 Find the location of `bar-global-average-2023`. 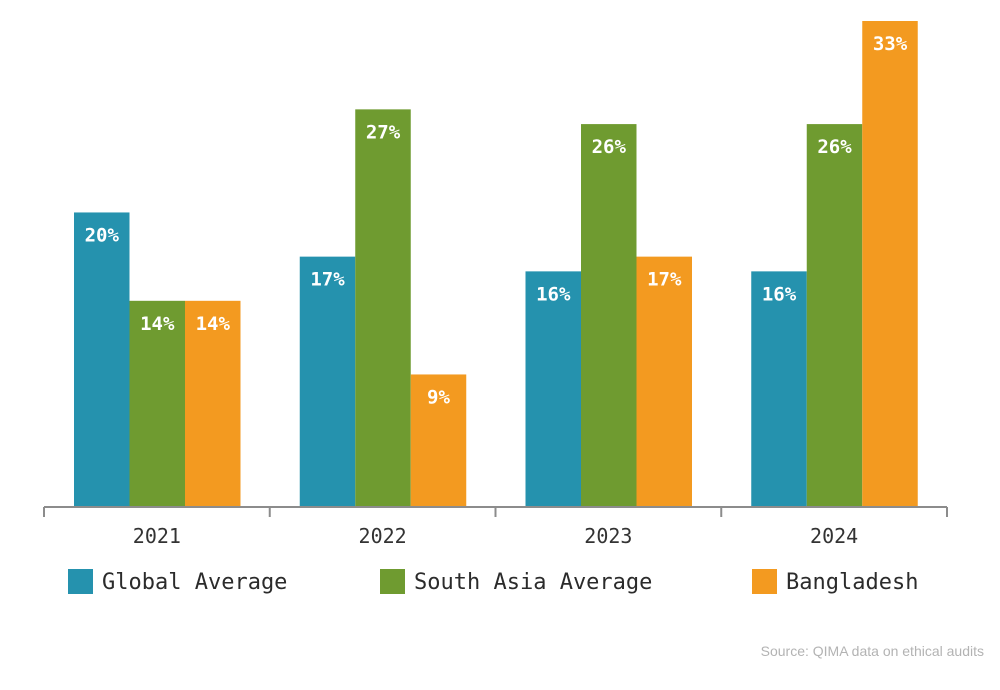

bar-global-average-2023 is located at coordinates (553, 389).